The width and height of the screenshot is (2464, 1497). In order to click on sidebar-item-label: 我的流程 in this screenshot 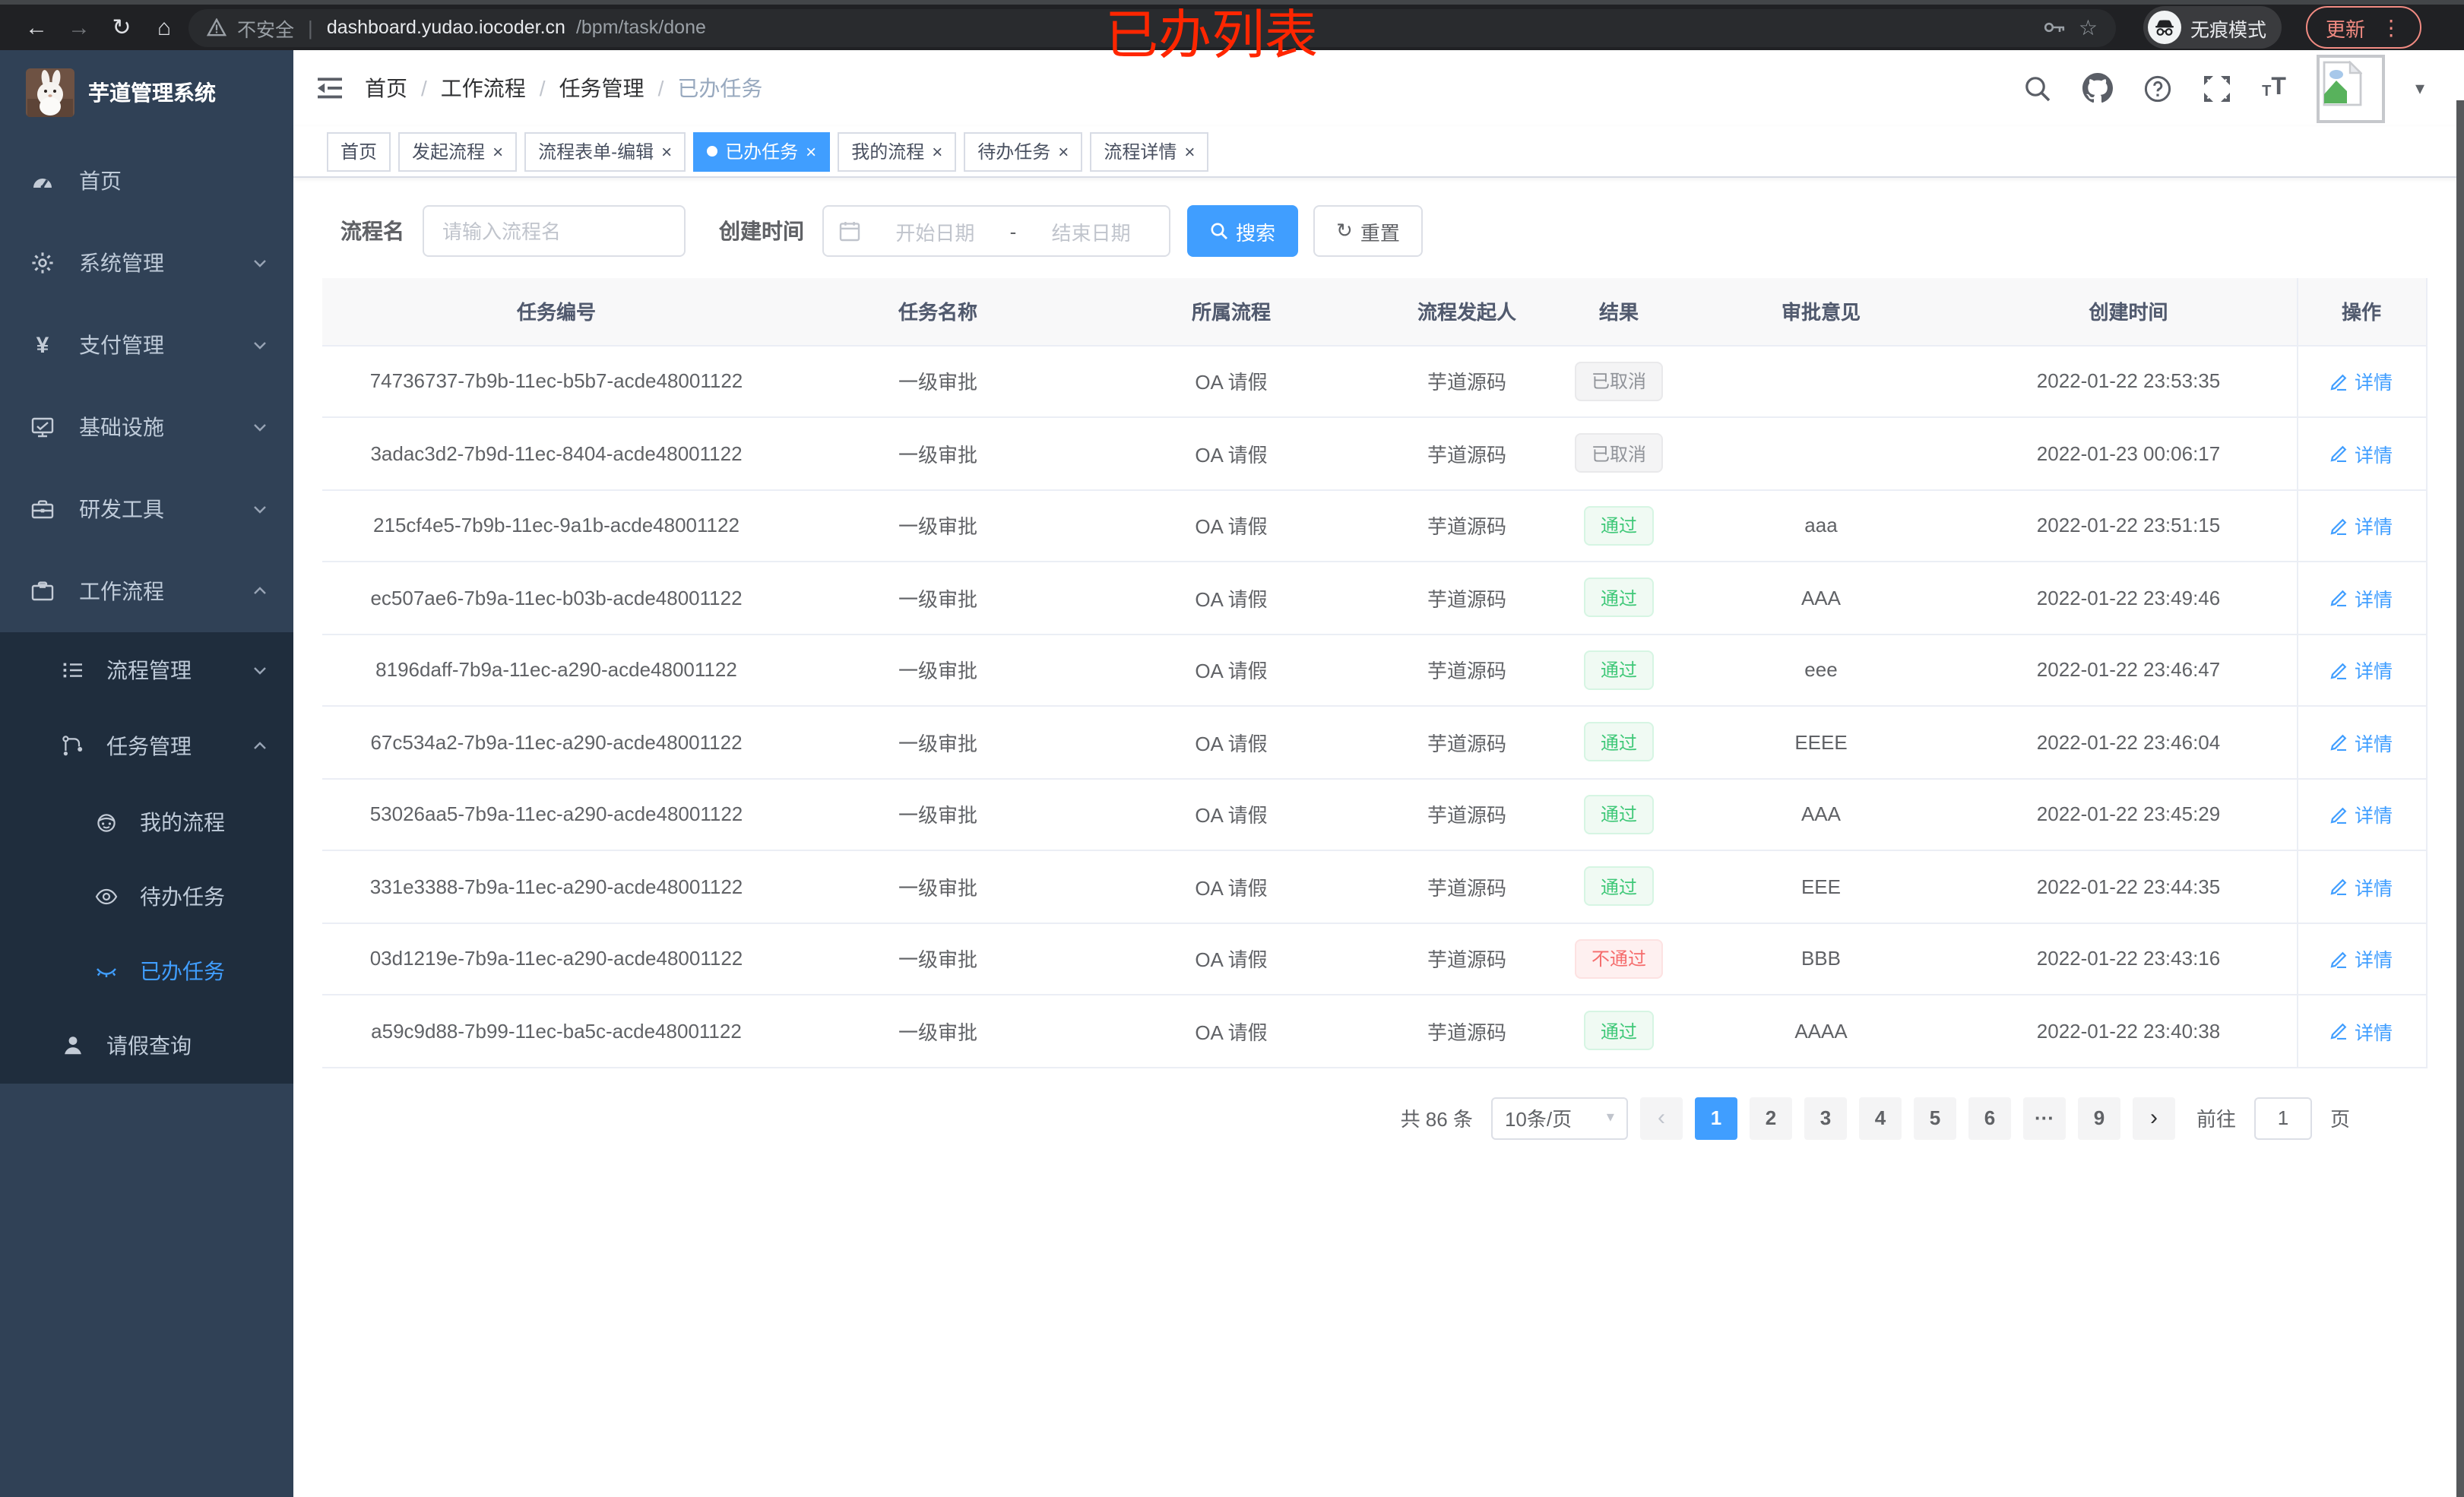, I will do `click(182, 822)`.